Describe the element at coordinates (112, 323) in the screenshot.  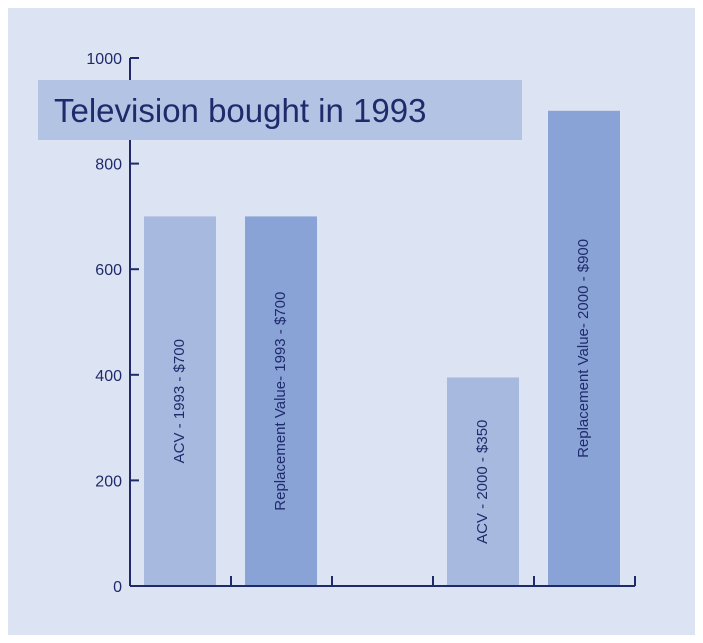
I see `y-ticks-group: 0 200 400 600 800 1000` at that location.